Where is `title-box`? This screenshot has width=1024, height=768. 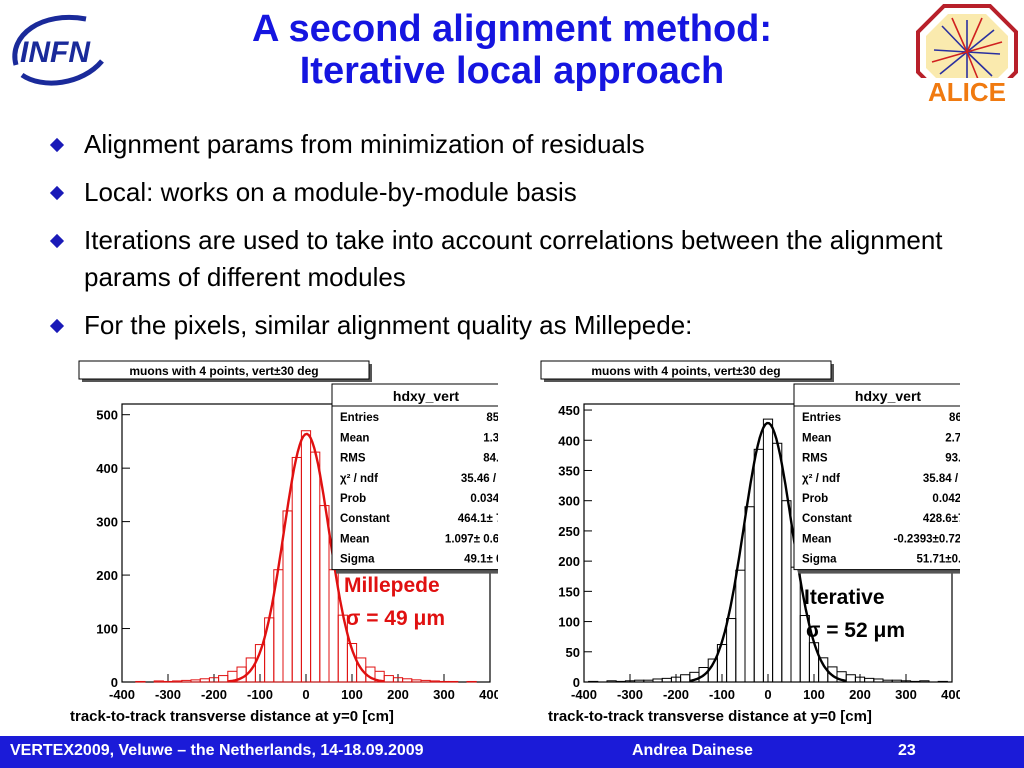
title-box is located at coordinates (686, 370).